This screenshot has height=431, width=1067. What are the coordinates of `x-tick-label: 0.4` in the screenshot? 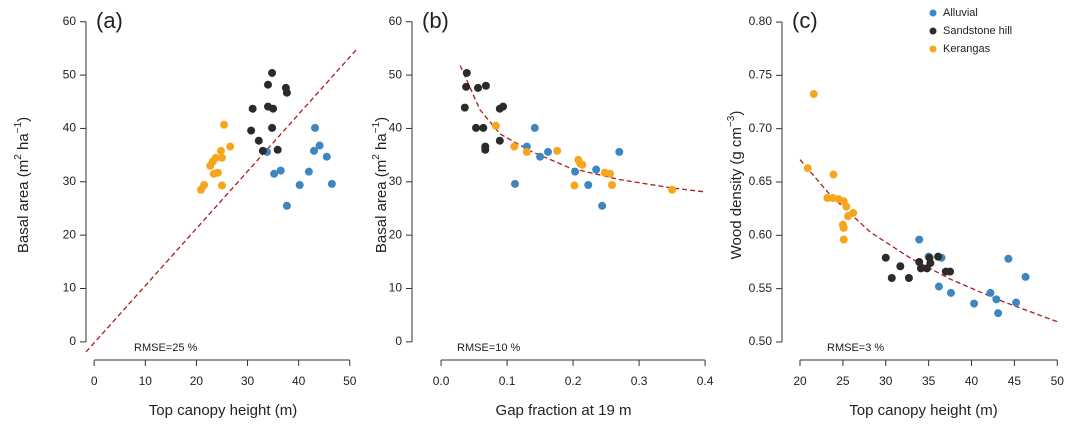 It's located at (705, 381).